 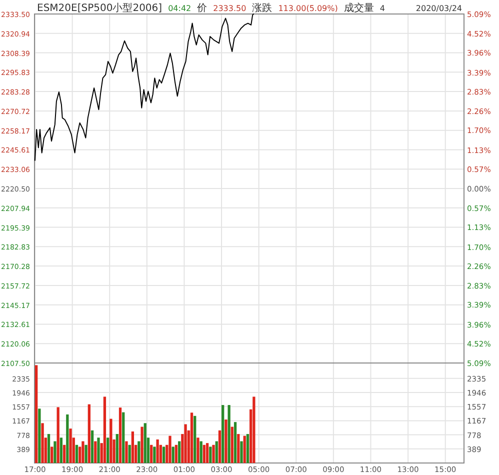 I want to click on annotation: 涨跌, so click(x=262, y=8).